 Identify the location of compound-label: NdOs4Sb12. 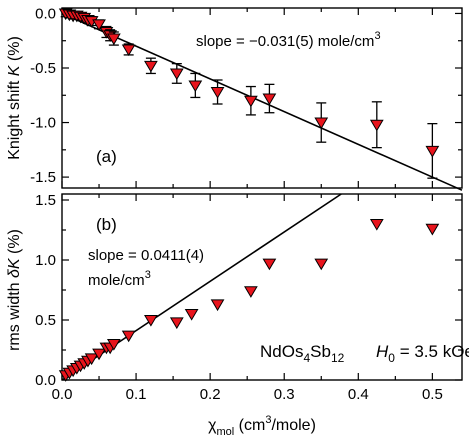
(302, 353).